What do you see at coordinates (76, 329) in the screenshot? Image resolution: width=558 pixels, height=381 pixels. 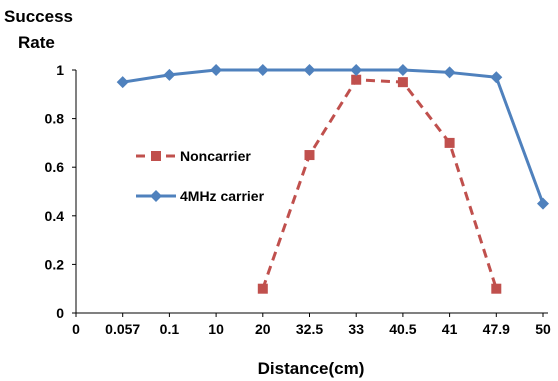 I see `x-tick-label: 0` at bounding box center [76, 329].